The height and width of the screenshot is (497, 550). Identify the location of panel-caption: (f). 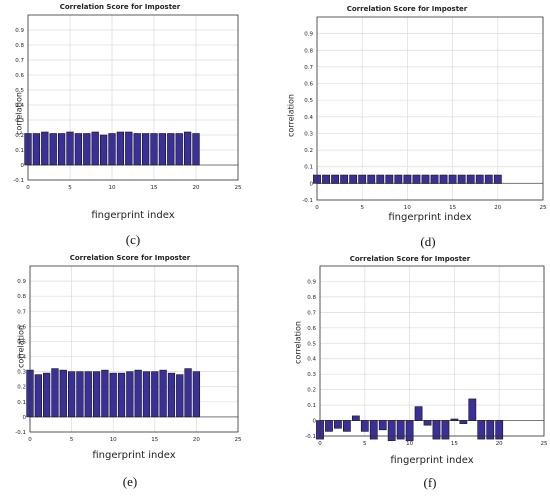
(430, 482).